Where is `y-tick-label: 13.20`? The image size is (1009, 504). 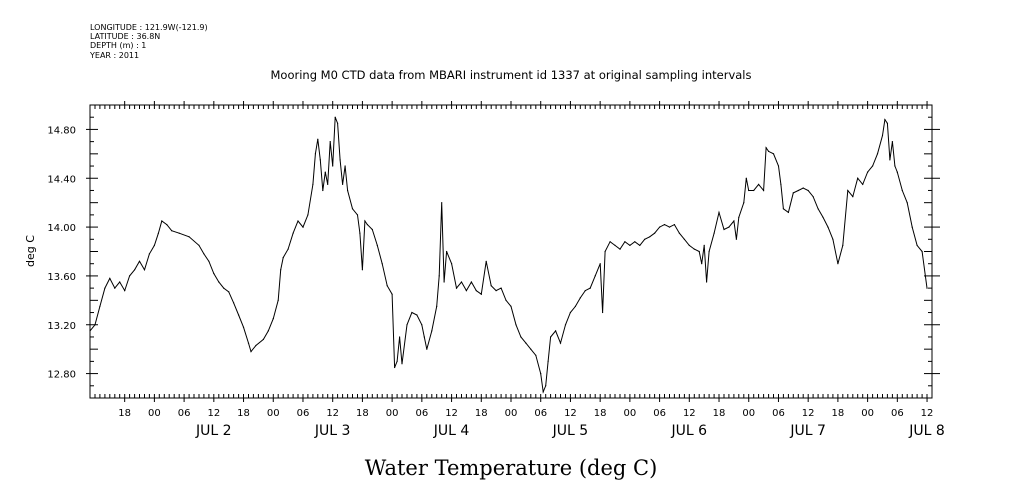
y-tick-label: 13.20 is located at coordinates (61, 326).